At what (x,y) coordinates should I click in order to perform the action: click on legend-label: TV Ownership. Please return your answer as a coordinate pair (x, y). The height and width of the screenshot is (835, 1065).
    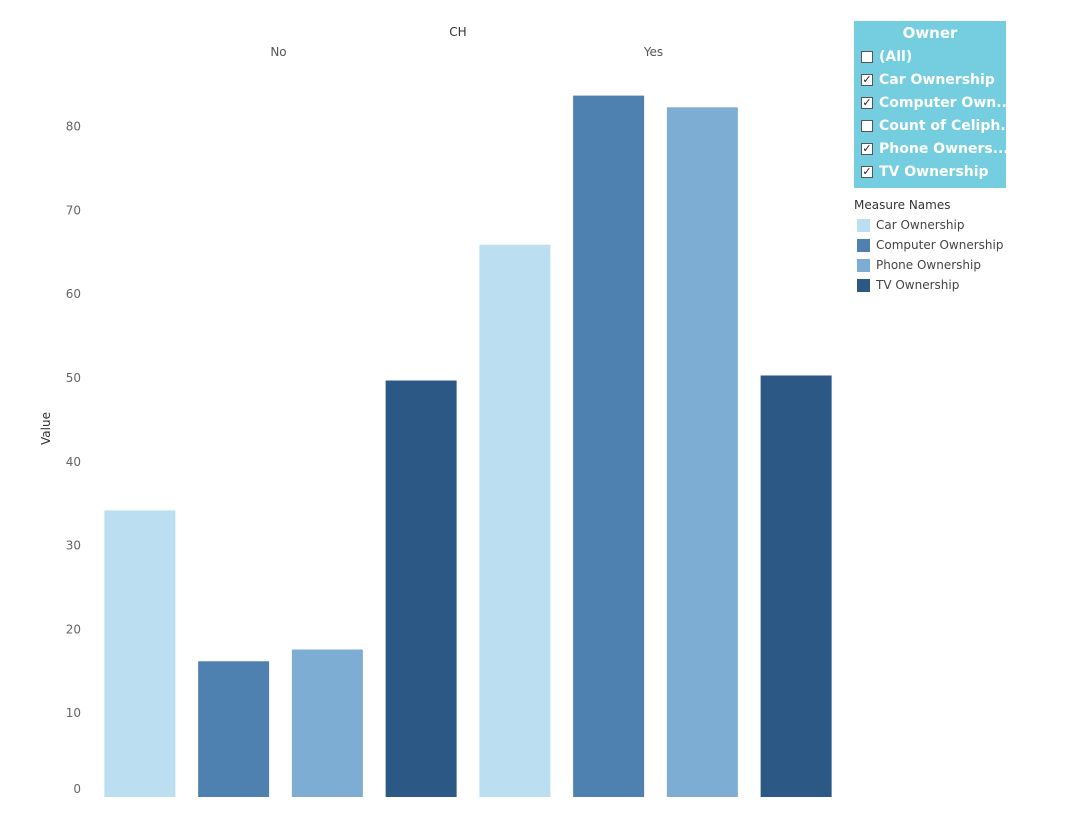
    Looking at the image, I should click on (918, 285).